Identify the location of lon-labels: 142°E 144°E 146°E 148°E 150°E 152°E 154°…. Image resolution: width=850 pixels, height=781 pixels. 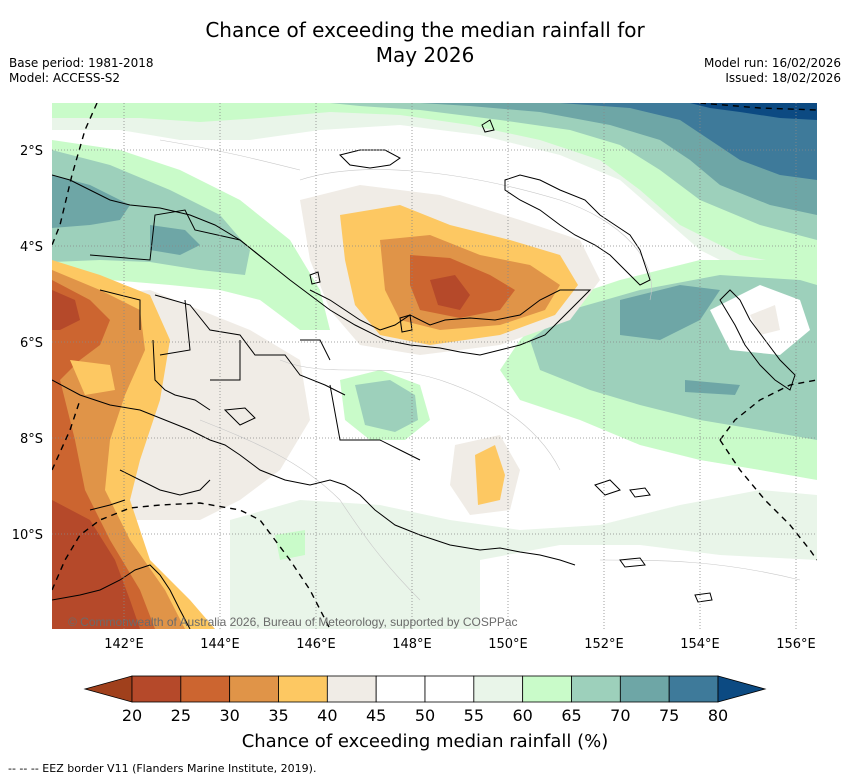
(460, 644).